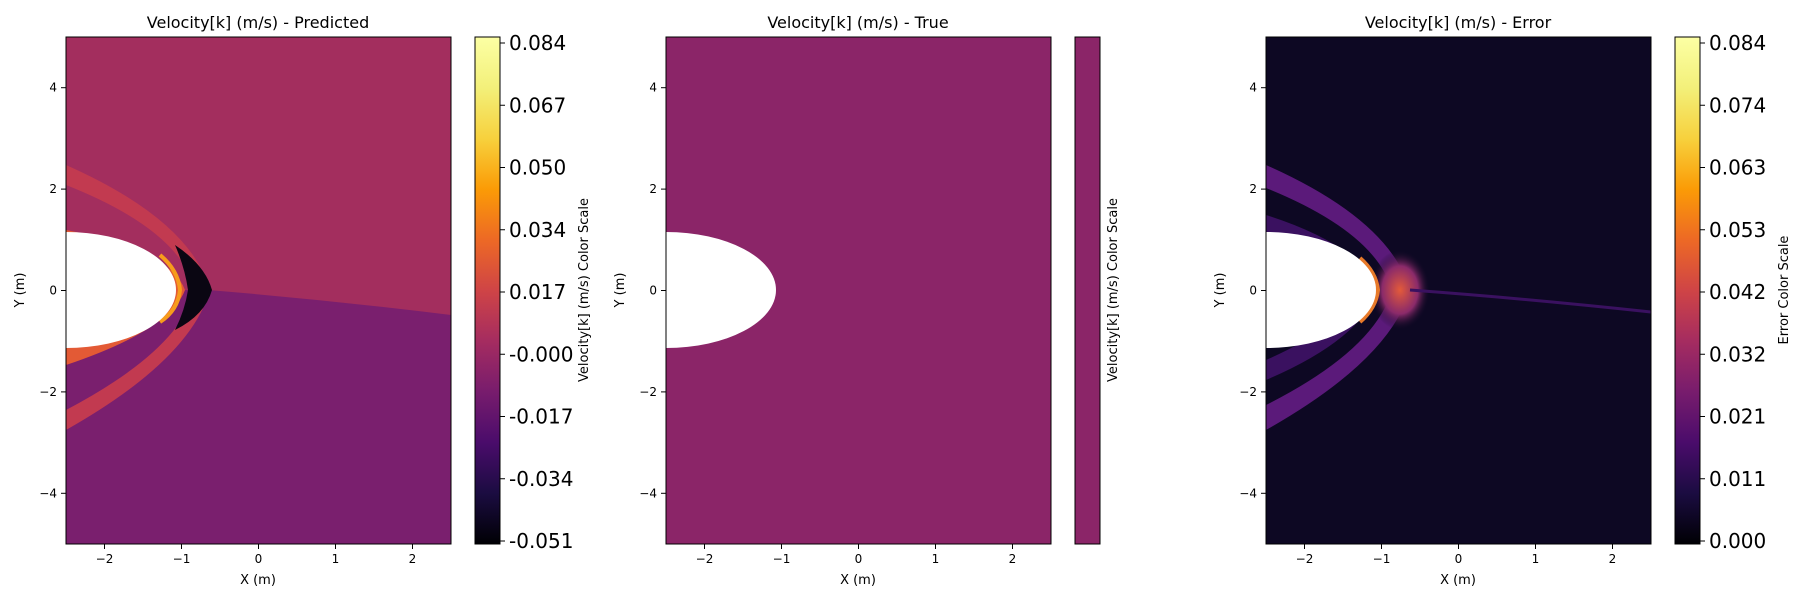 The height and width of the screenshot is (600, 1800). Describe the element at coordinates (1737, 292) in the screenshot. I see `colorbar-tick-label: 0.042` at that location.